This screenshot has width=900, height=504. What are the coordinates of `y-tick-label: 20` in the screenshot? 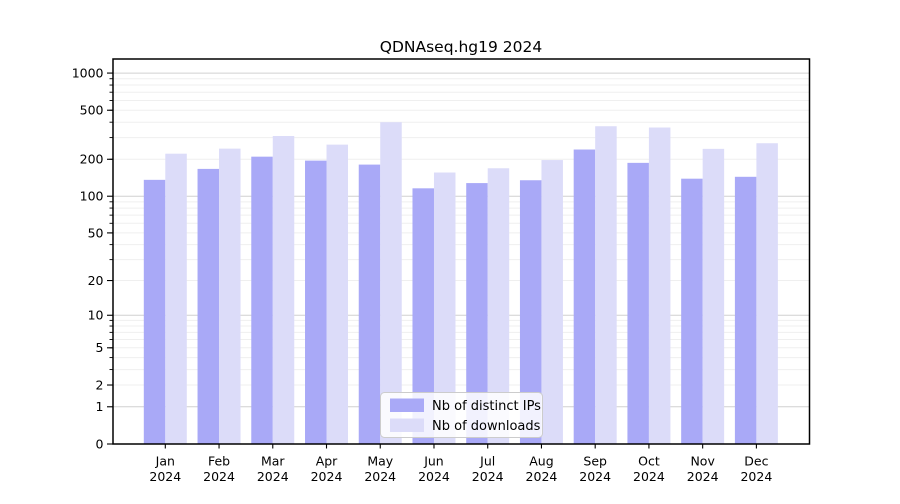 It's located at (96, 280).